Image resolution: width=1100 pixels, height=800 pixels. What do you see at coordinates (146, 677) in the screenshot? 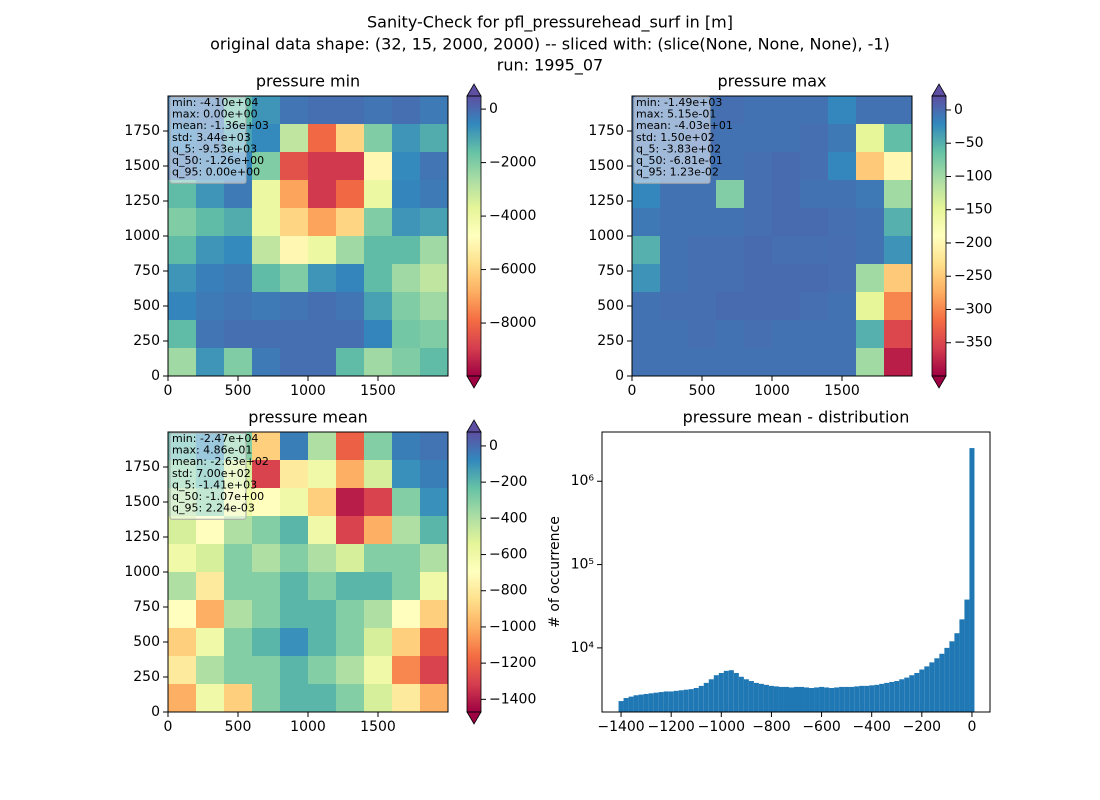
I see `y-tick-label: 250` at bounding box center [146, 677].